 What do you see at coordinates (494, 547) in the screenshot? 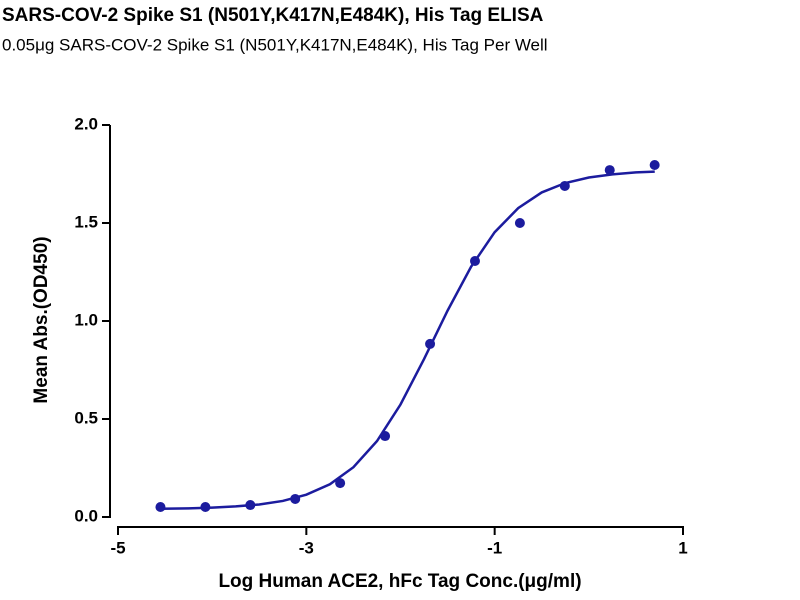
I see `x-tick-label: -1` at bounding box center [494, 547].